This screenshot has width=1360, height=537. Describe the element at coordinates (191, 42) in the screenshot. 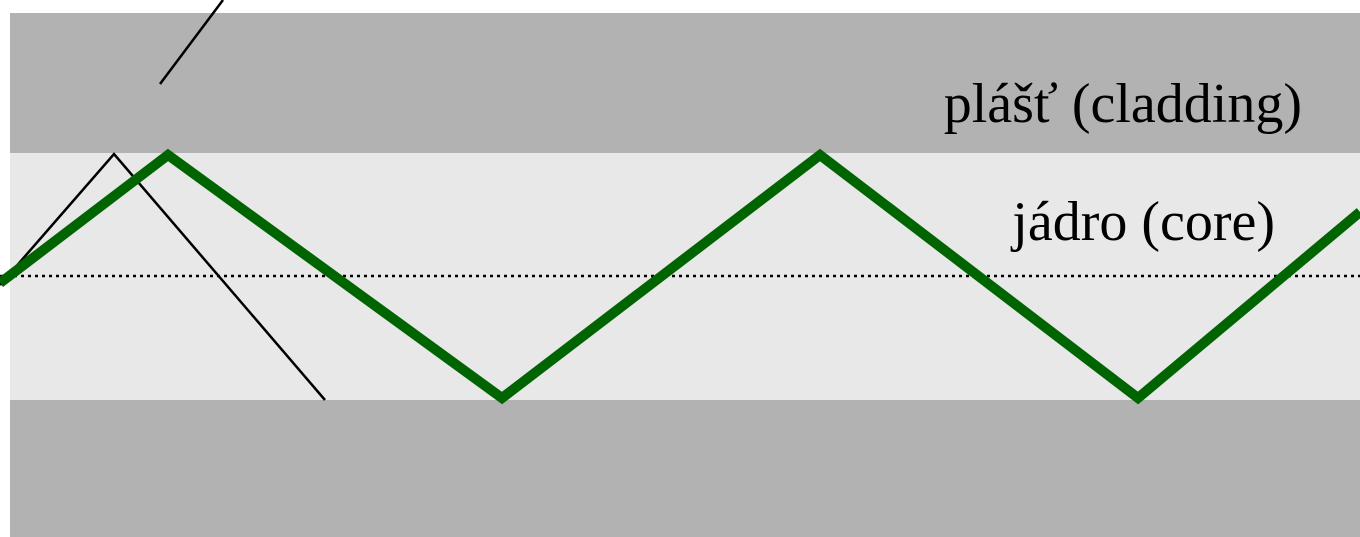

I see `refracted-ray-escaping` at that location.